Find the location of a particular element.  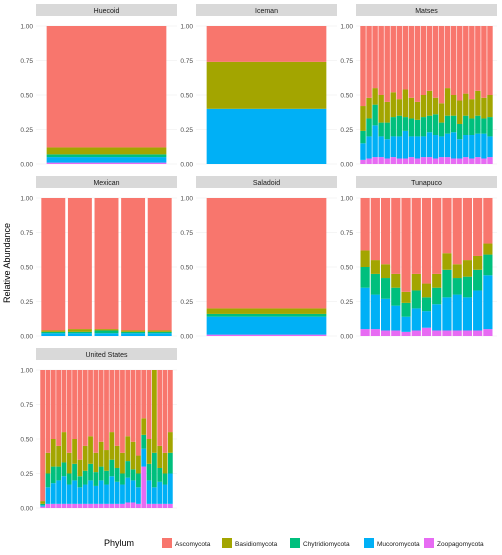

facet-panel: United States 0.00 0.25 0.50 0.75 1.00 is located at coordinates (98, 431).